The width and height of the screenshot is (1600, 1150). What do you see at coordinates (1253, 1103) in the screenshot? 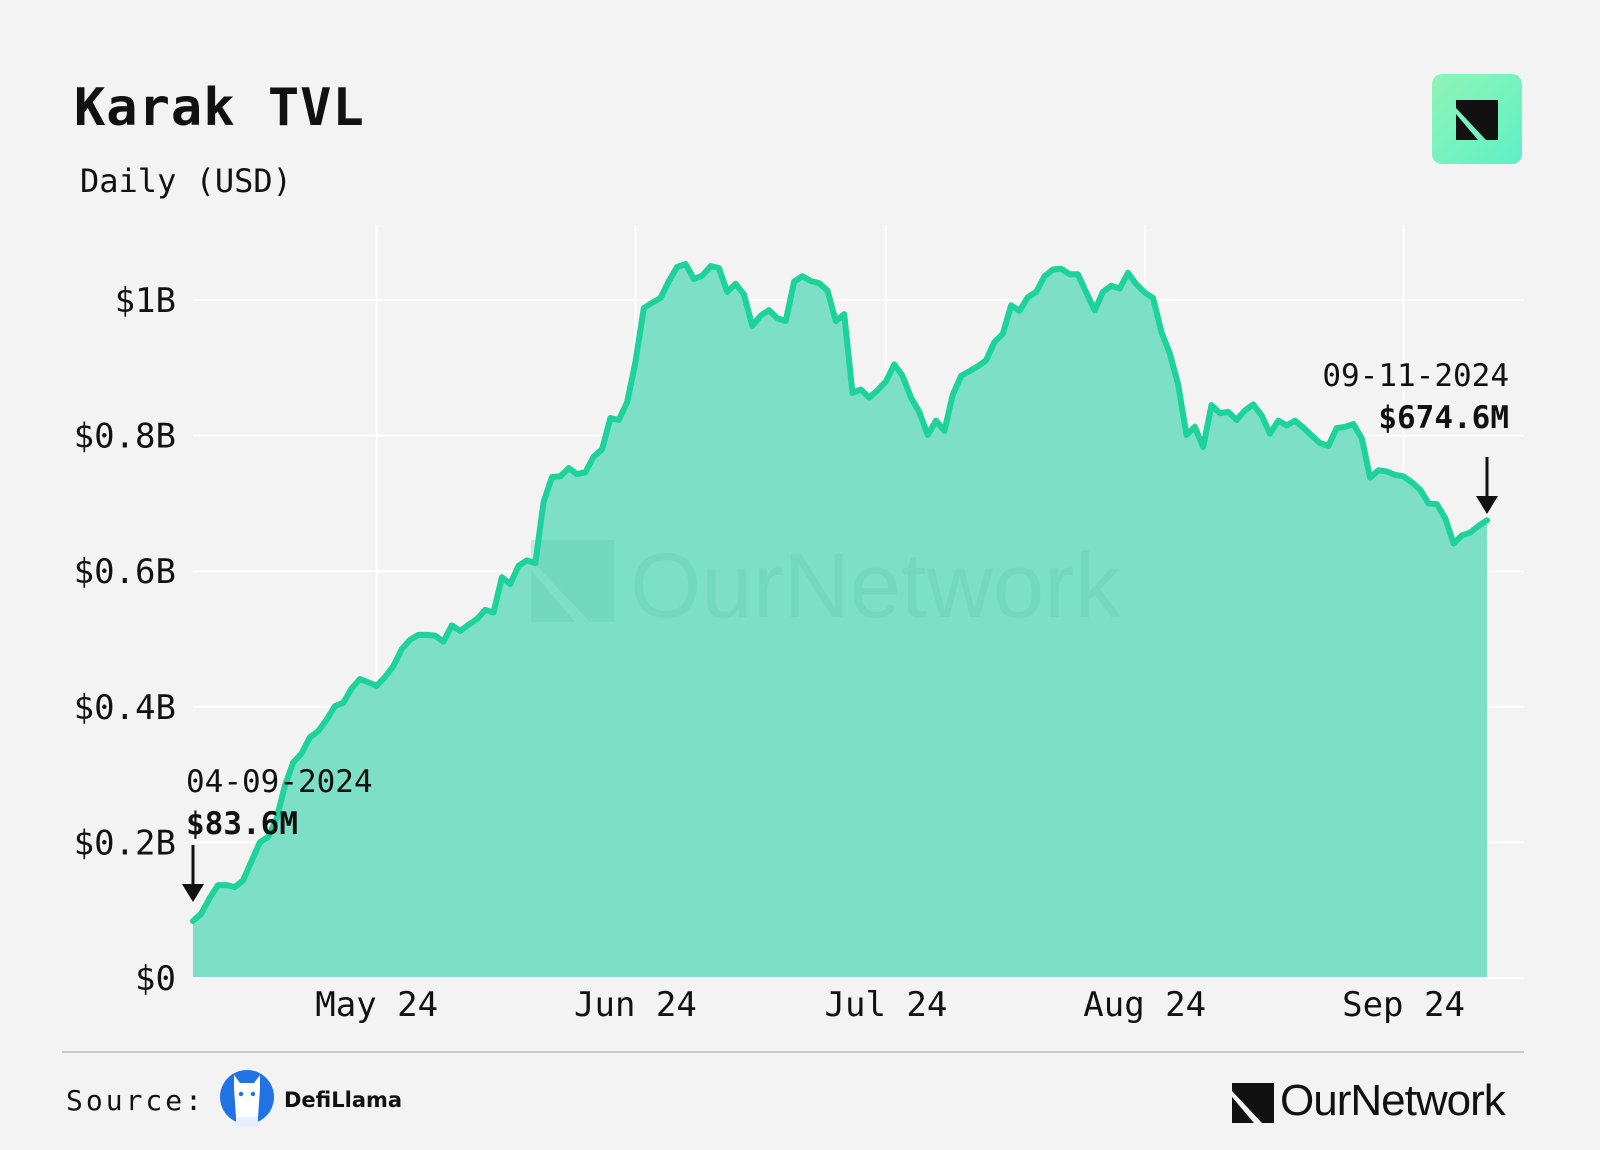
I see `ournetwork-footer-mark-icon` at bounding box center [1253, 1103].